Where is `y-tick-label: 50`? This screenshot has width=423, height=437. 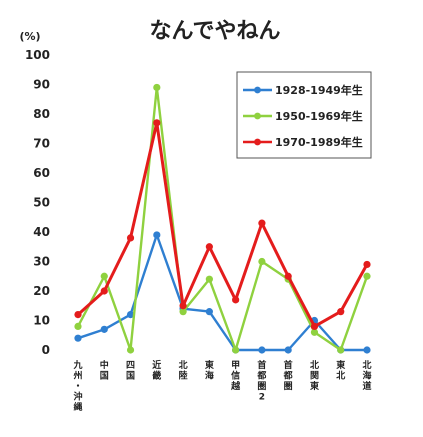 y-tick-label: 50 is located at coordinates (41, 203).